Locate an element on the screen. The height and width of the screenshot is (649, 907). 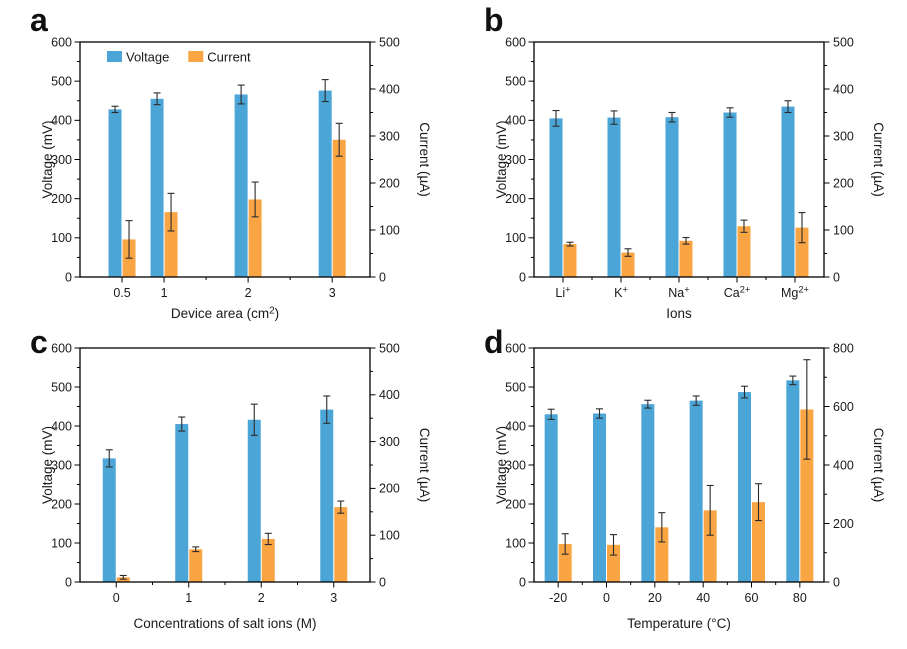
right-tick-label: 800 is located at coordinates (843, 348).